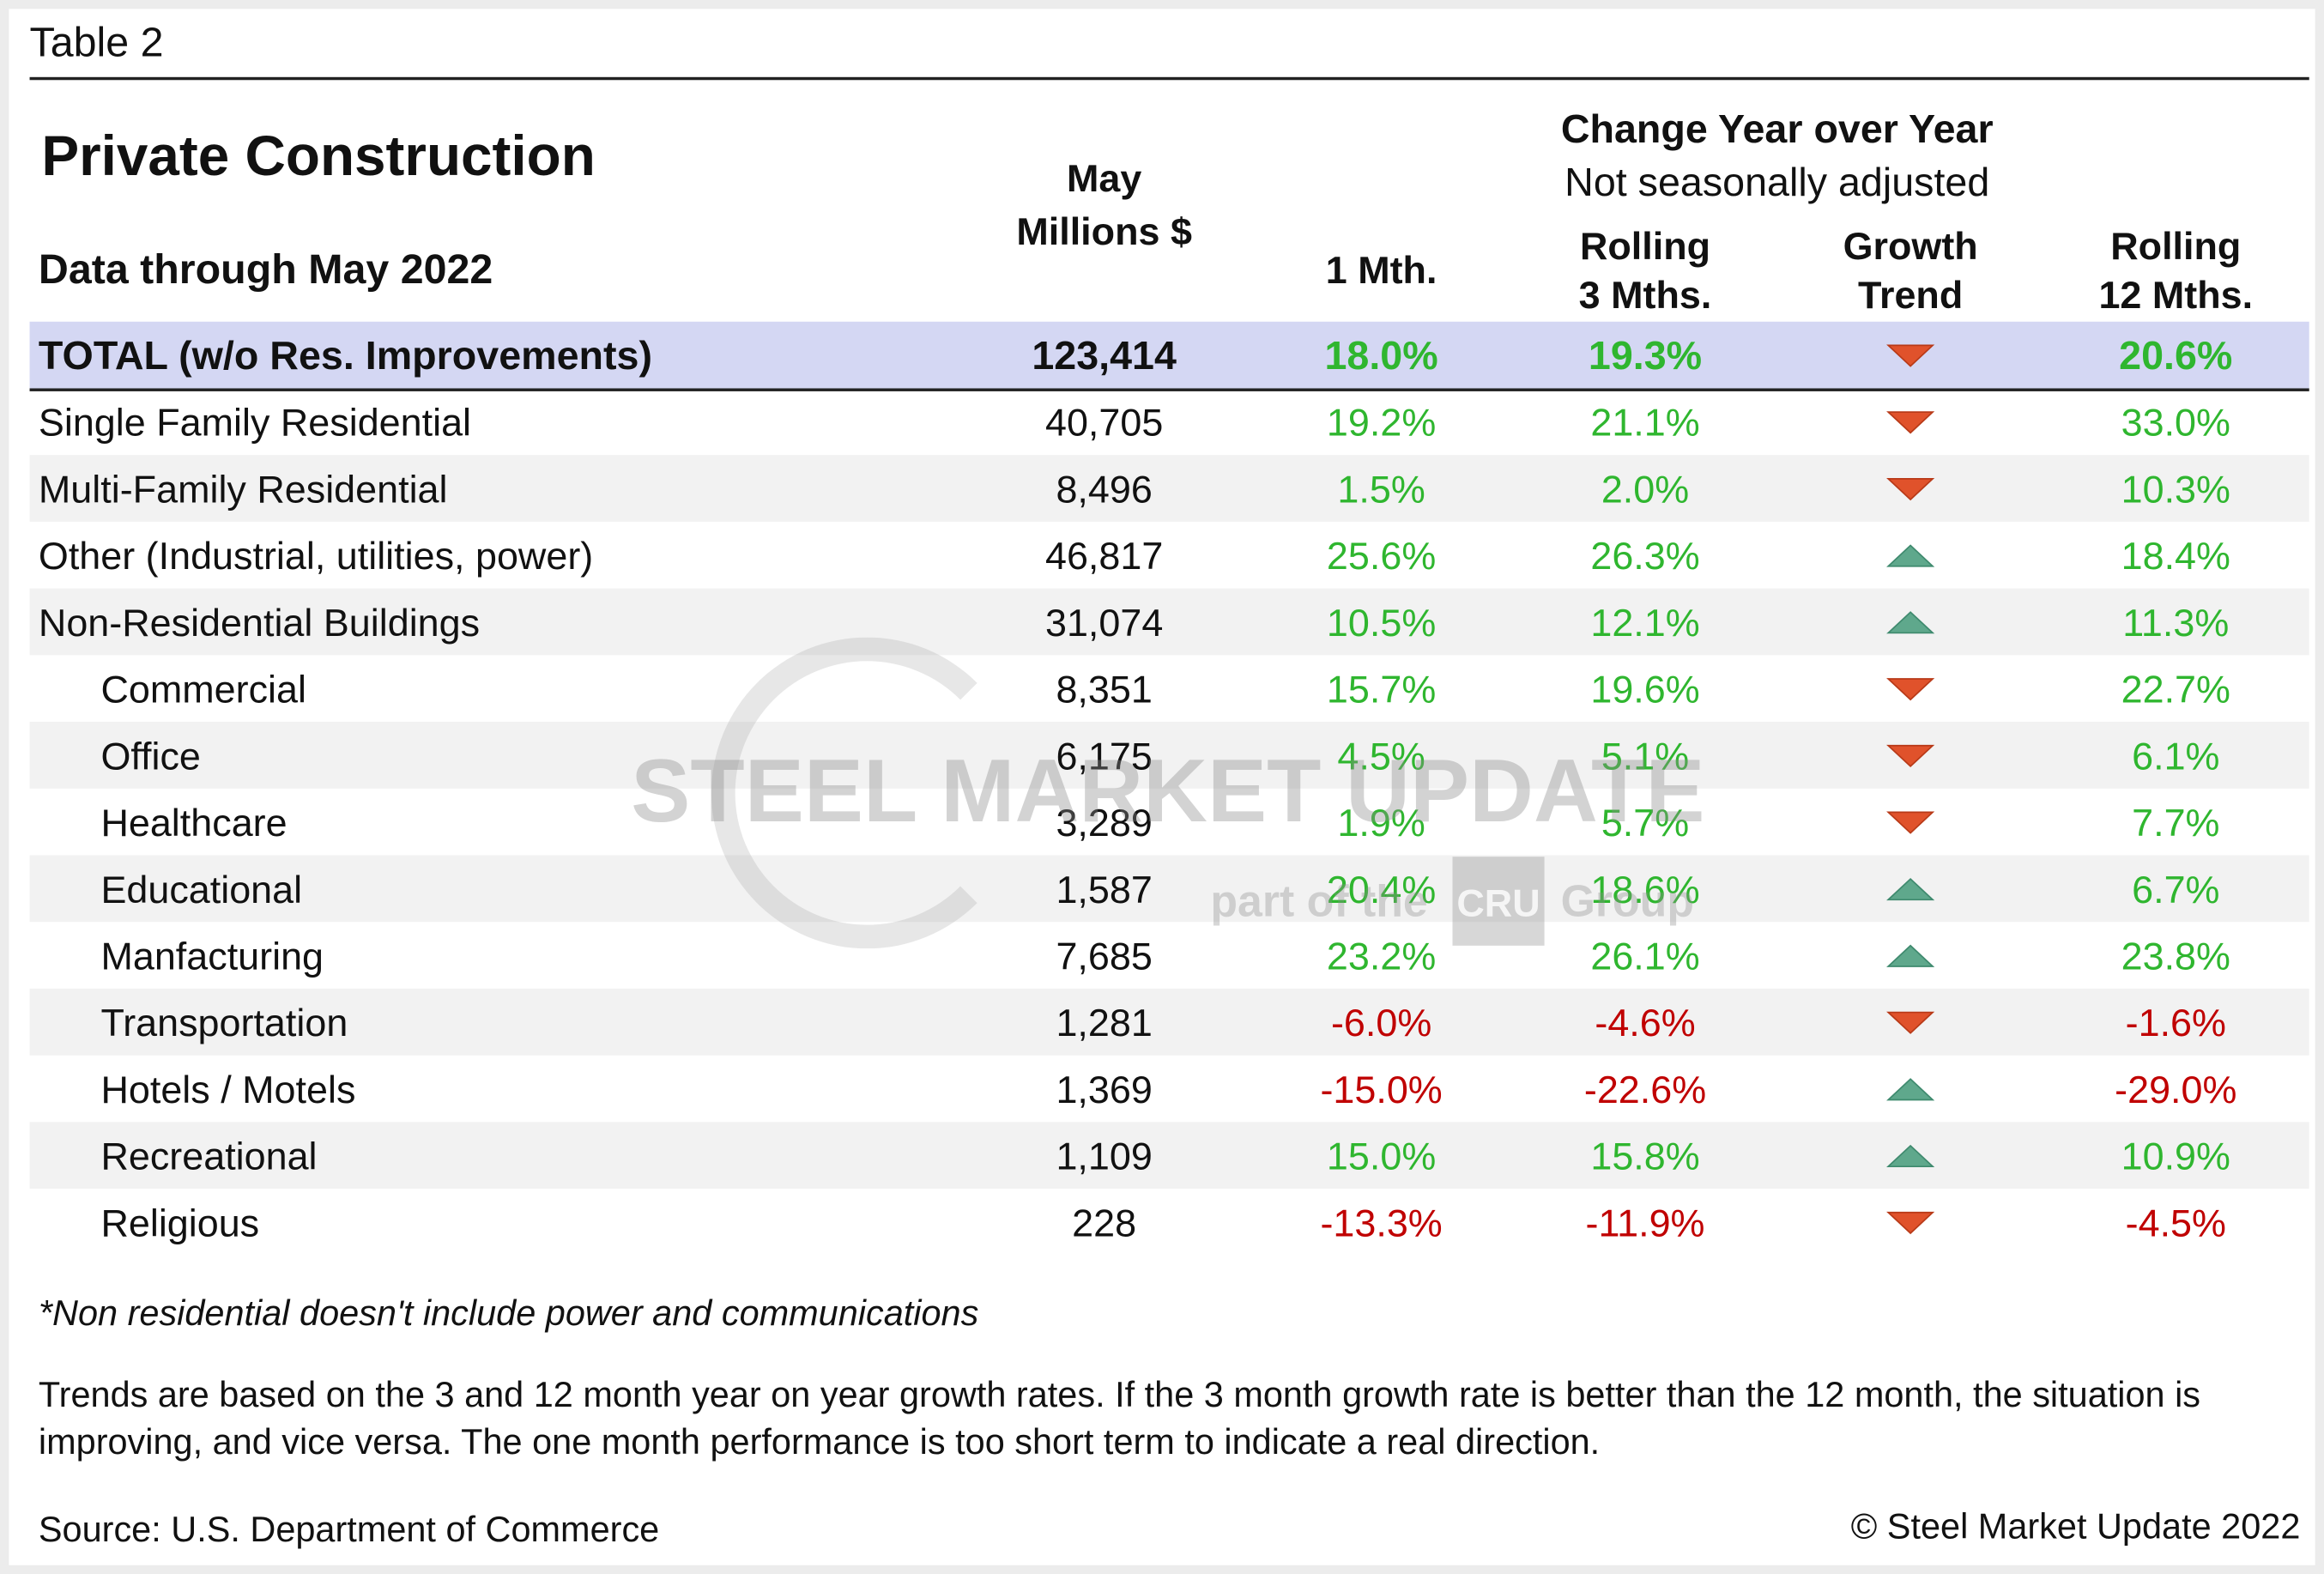  I want to click on row-label: Transportation, so click(224, 1022).